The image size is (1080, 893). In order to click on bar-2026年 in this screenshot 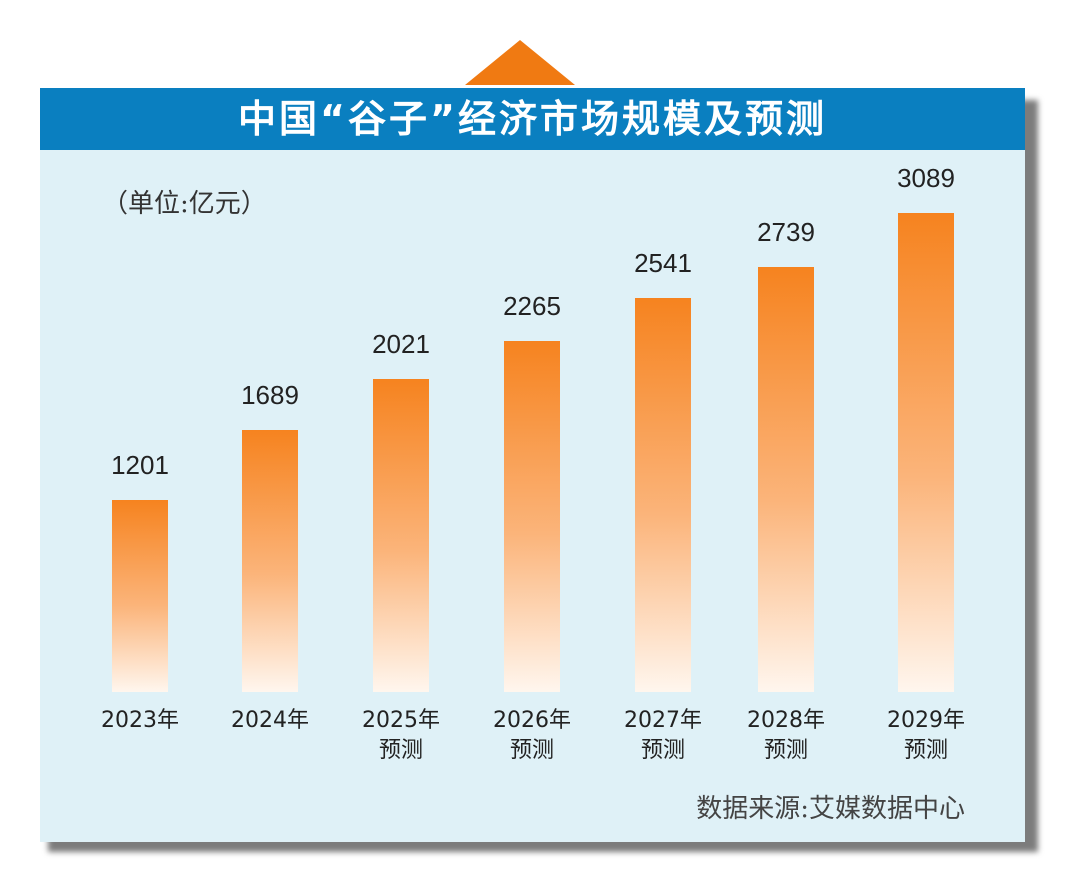, I will do `click(532, 516)`.